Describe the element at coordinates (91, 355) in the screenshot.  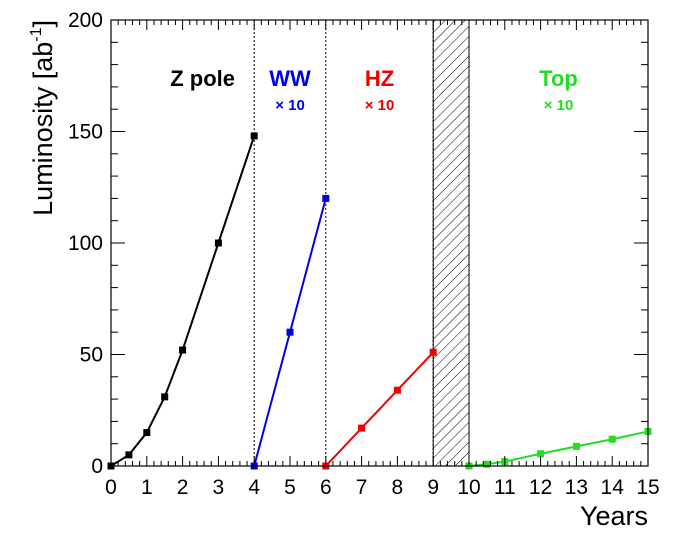
I see `y-tick-label: 50` at that location.